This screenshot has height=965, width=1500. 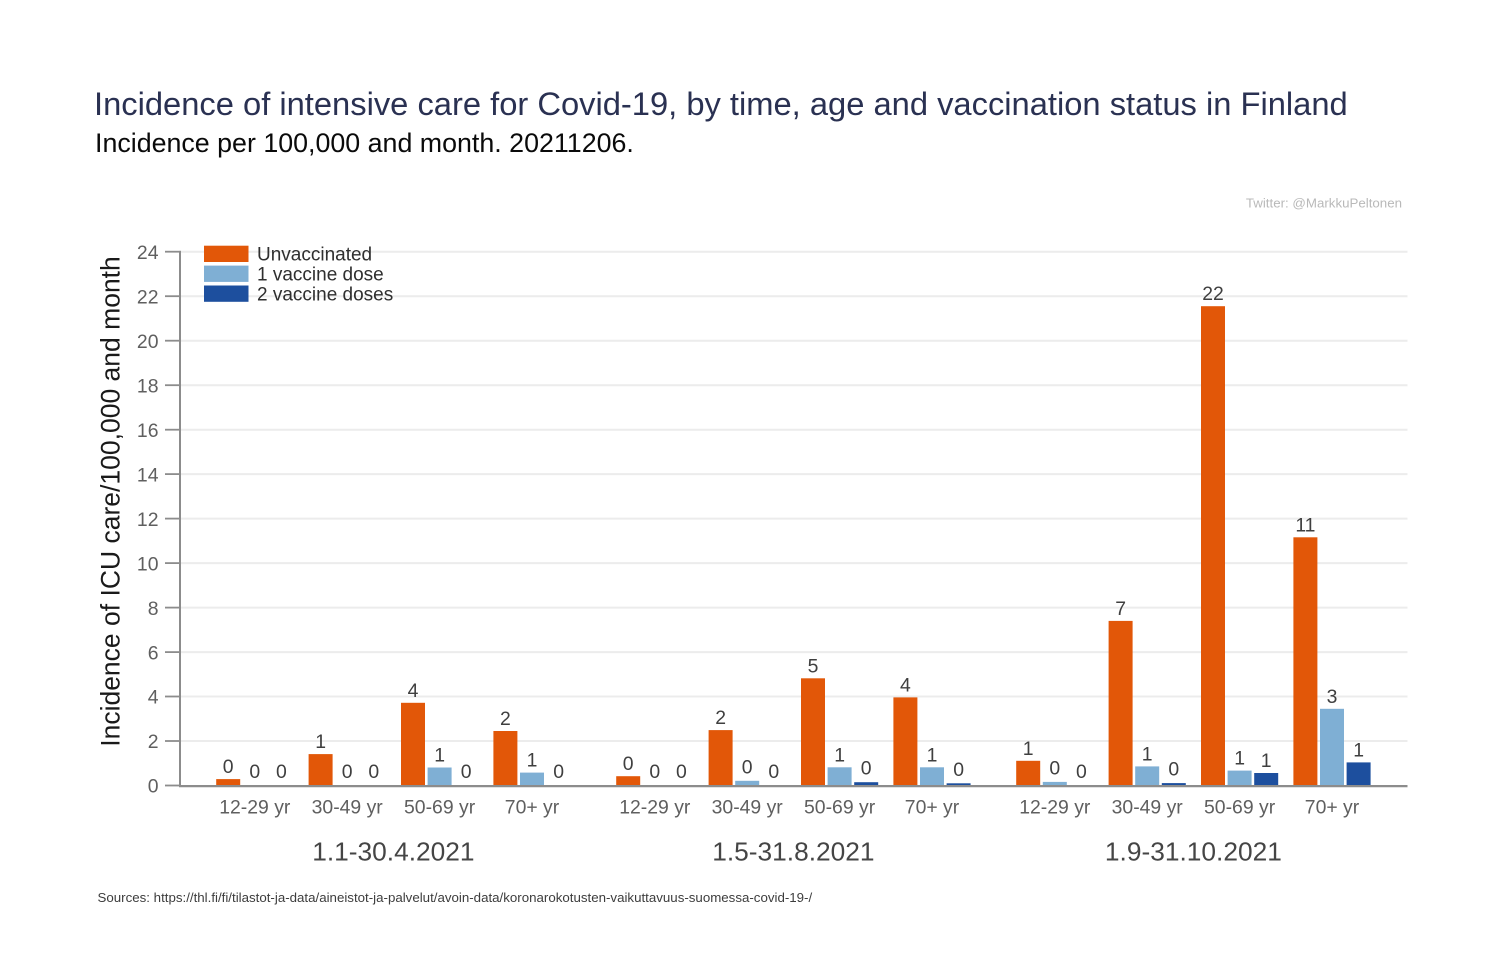 I want to click on svg-text: Unvaccinated, so click(x=314, y=255).